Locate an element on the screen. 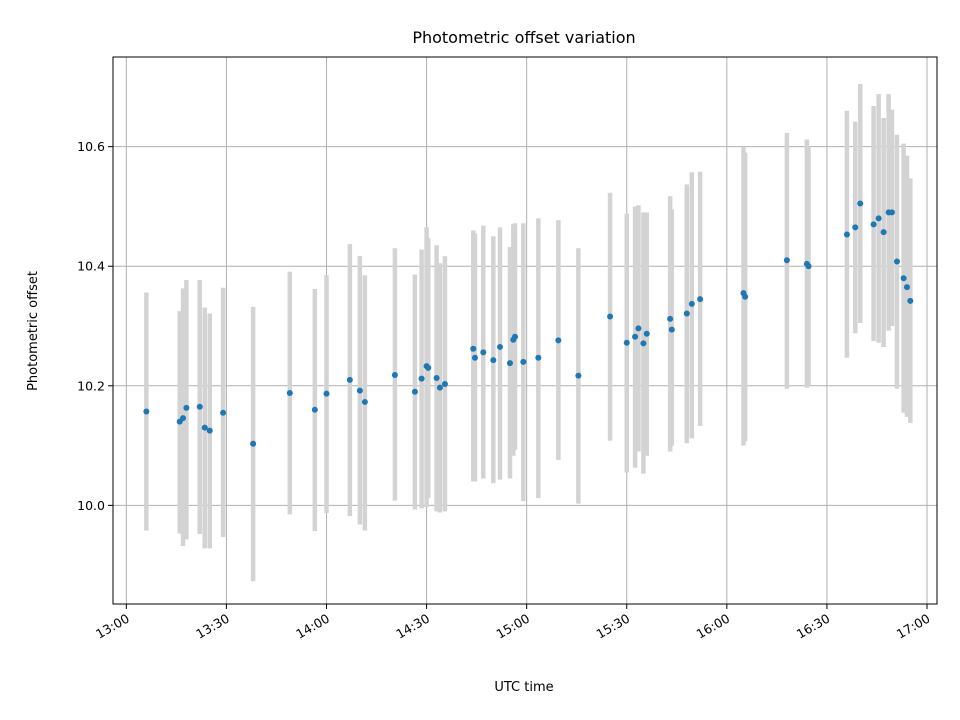 The image size is (960, 720). x-tick-label: 16:00 is located at coordinates (713, 626).